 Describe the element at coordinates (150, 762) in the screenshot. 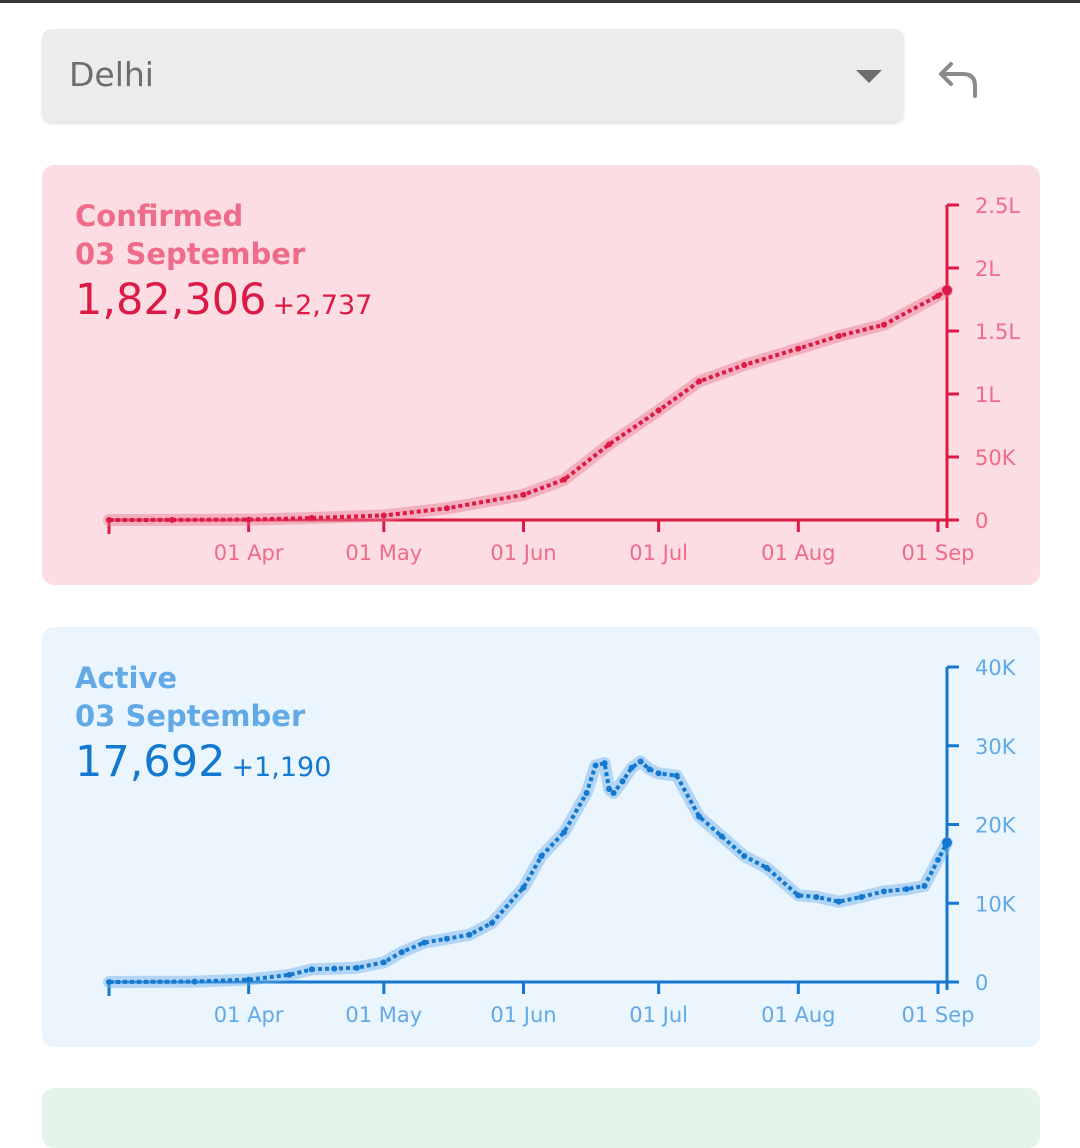

I see `active-total: 17,692` at that location.